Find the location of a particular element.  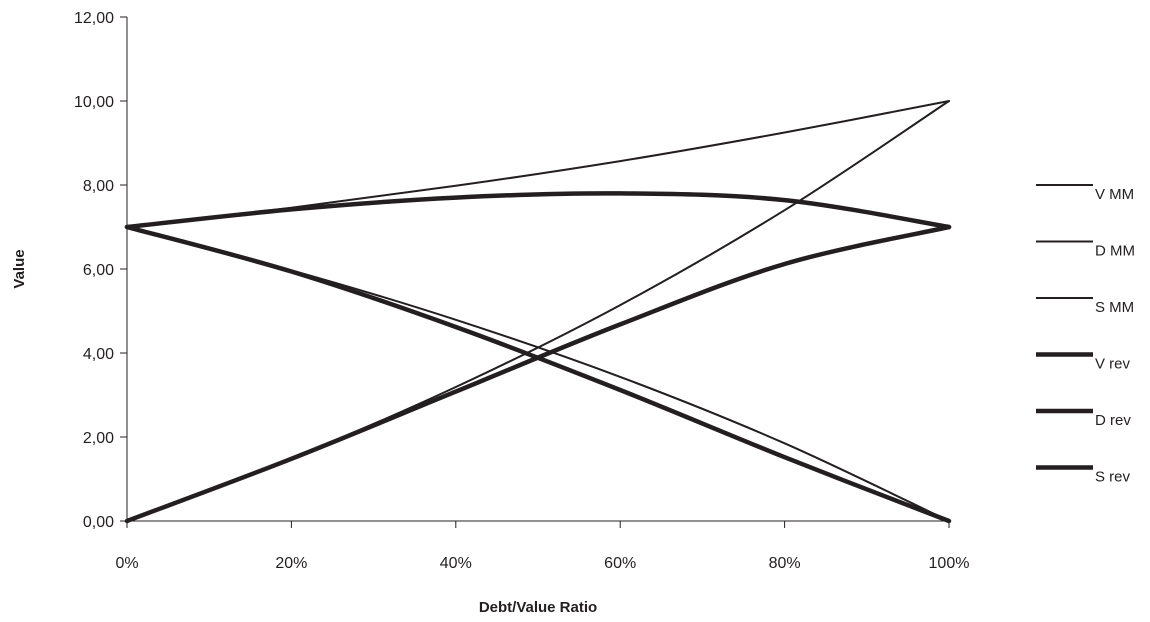

x-axis-title: Debt/Value Ratio is located at coordinates (538, 607).